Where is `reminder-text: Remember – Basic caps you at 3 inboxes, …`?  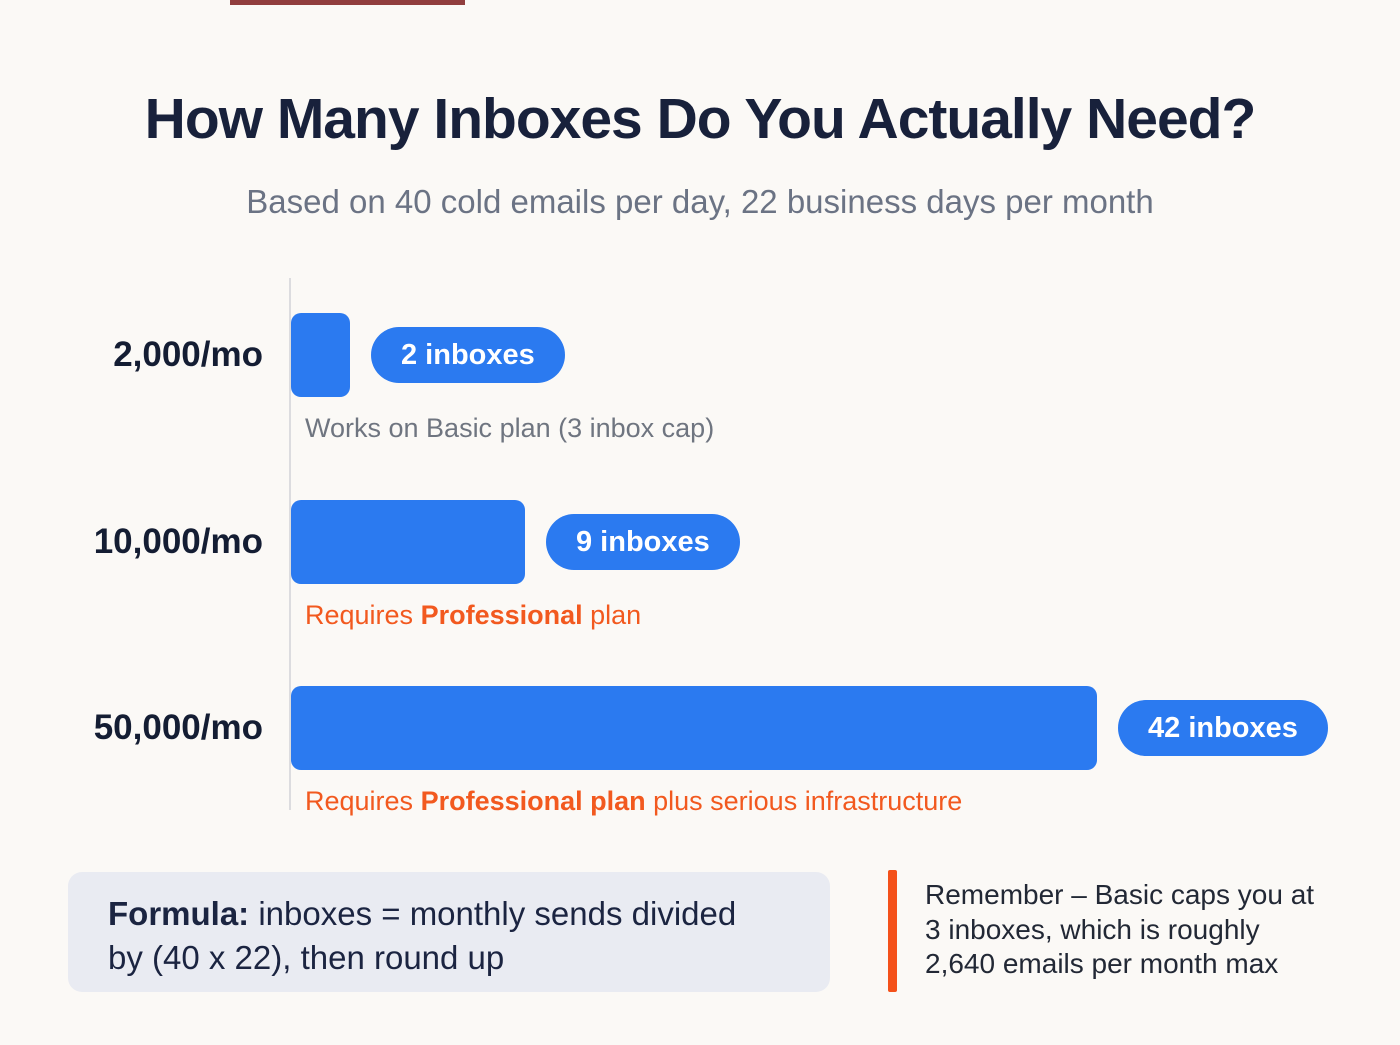 reminder-text: Remember – Basic caps you at 3 inboxes, … is located at coordinates (1135, 930).